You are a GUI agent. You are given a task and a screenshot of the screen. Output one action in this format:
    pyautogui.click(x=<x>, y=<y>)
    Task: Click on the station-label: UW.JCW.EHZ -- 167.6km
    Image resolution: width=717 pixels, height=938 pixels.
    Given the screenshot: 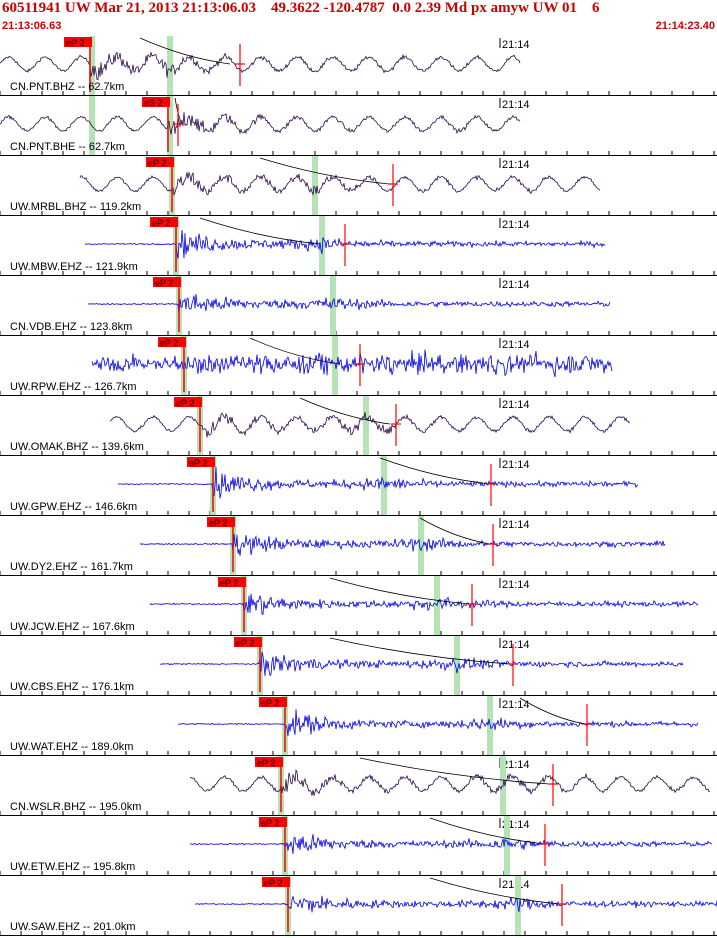 What is the action you would take?
    pyautogui.click(x=72, y=627)
    